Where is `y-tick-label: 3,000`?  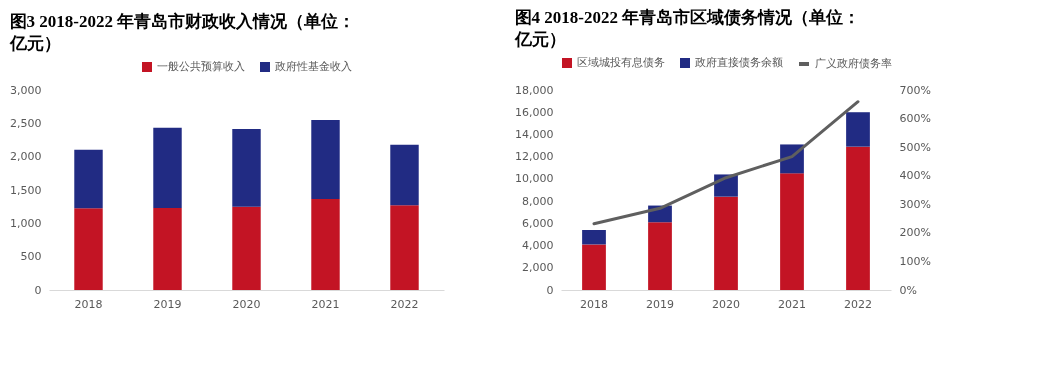 y-tick-label: 3,000 is located at coordinates (26, 90).